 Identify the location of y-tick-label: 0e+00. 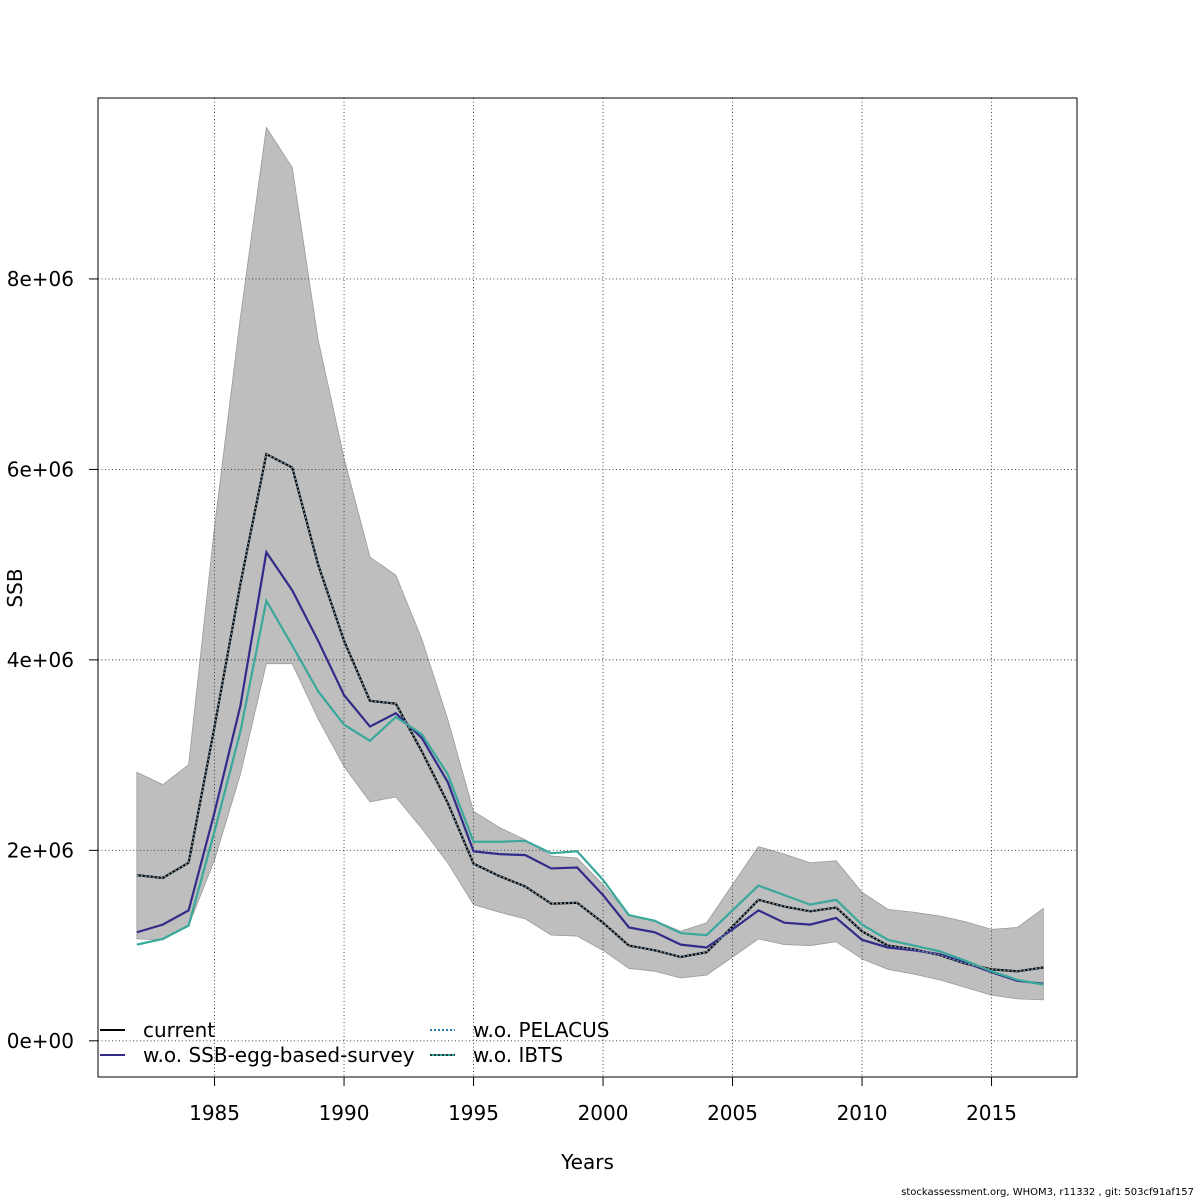
(40, 1041).